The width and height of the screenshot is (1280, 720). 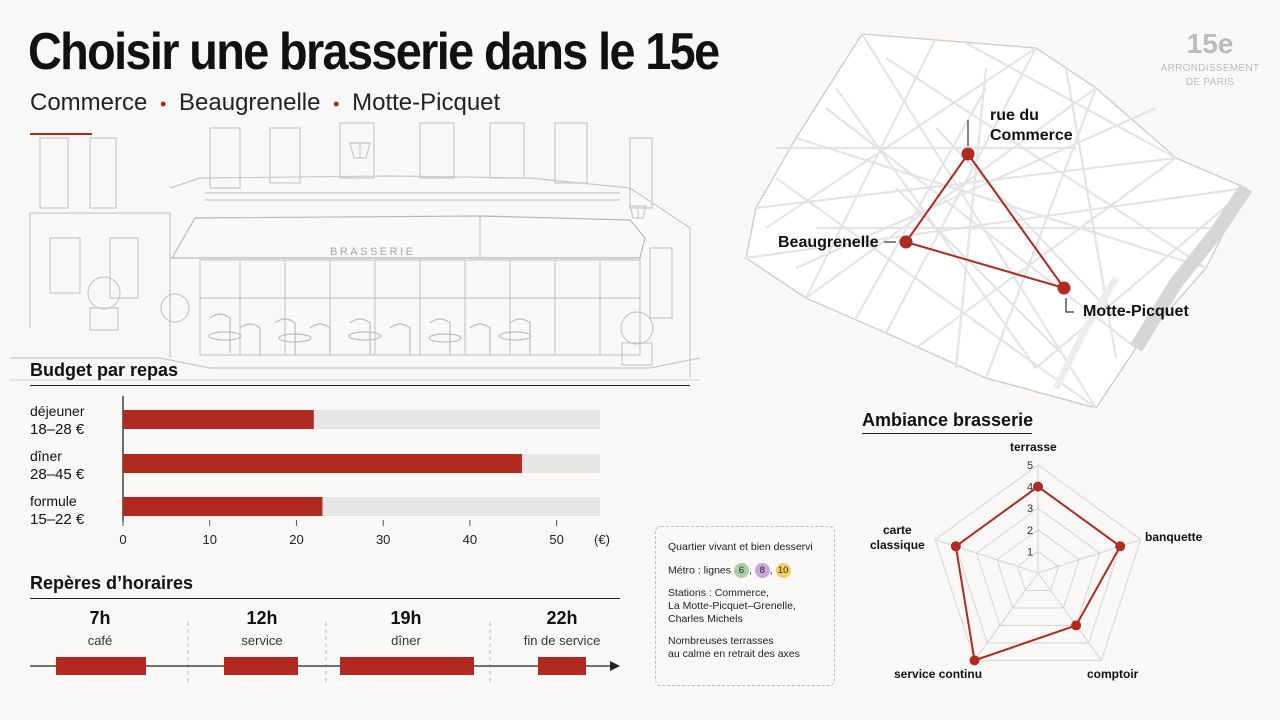 I want to click on hours-timeline, so click(x=325, y=653).